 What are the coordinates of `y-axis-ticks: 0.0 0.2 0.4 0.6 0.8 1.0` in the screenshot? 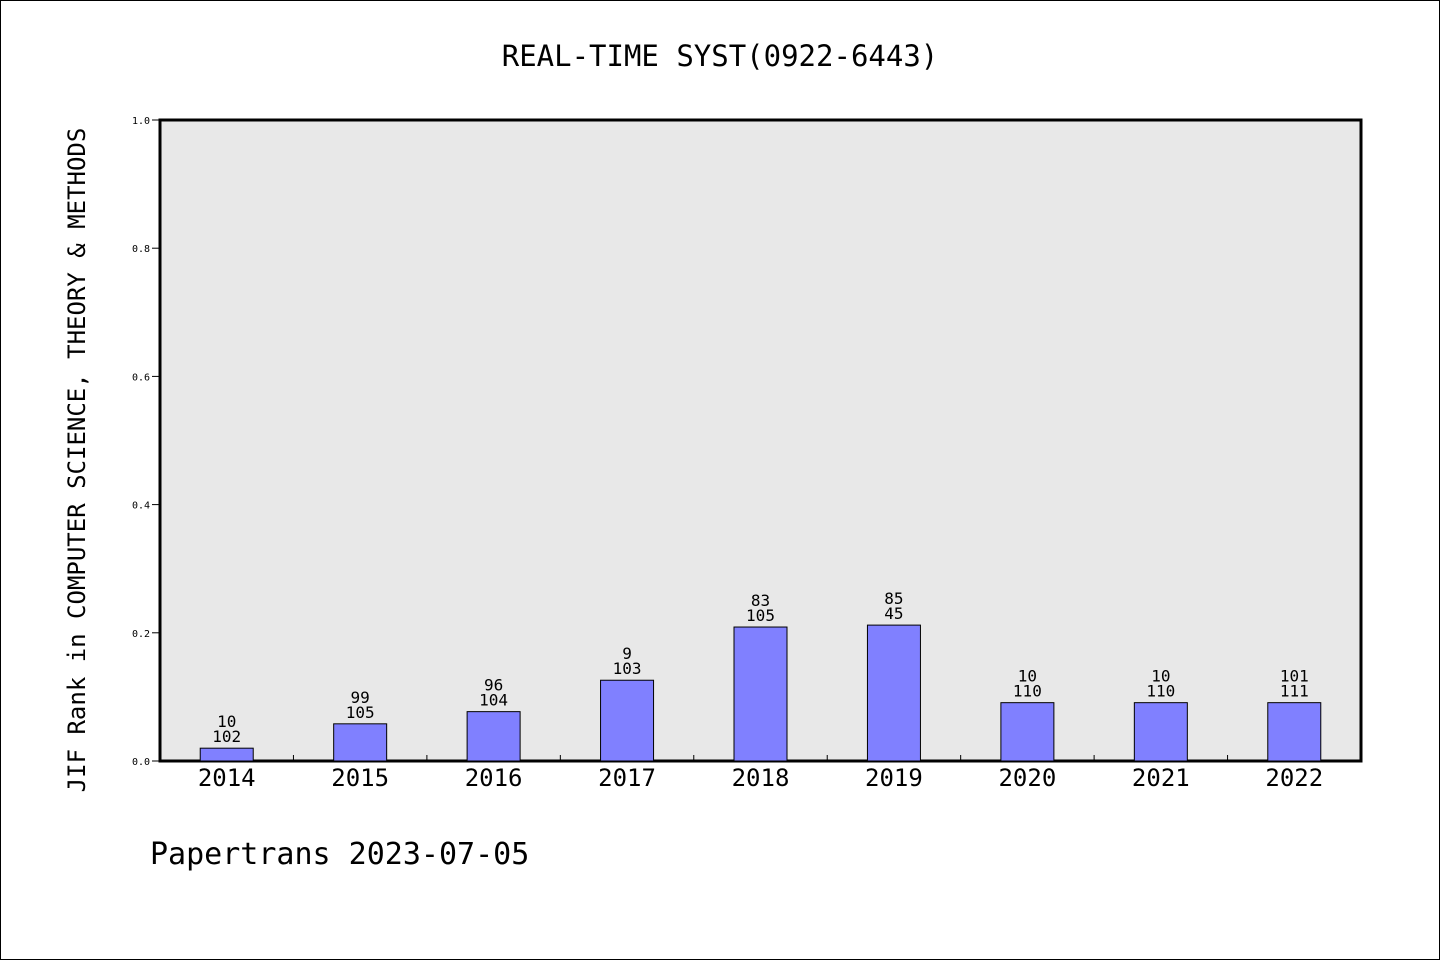 It's located at (146, 442).